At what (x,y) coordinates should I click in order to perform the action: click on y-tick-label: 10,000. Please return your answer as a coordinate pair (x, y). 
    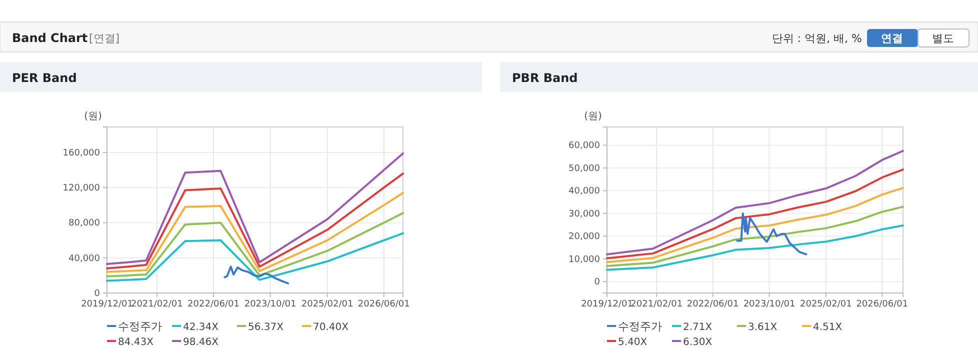
    Looking at the image, I should click on (584, 259).